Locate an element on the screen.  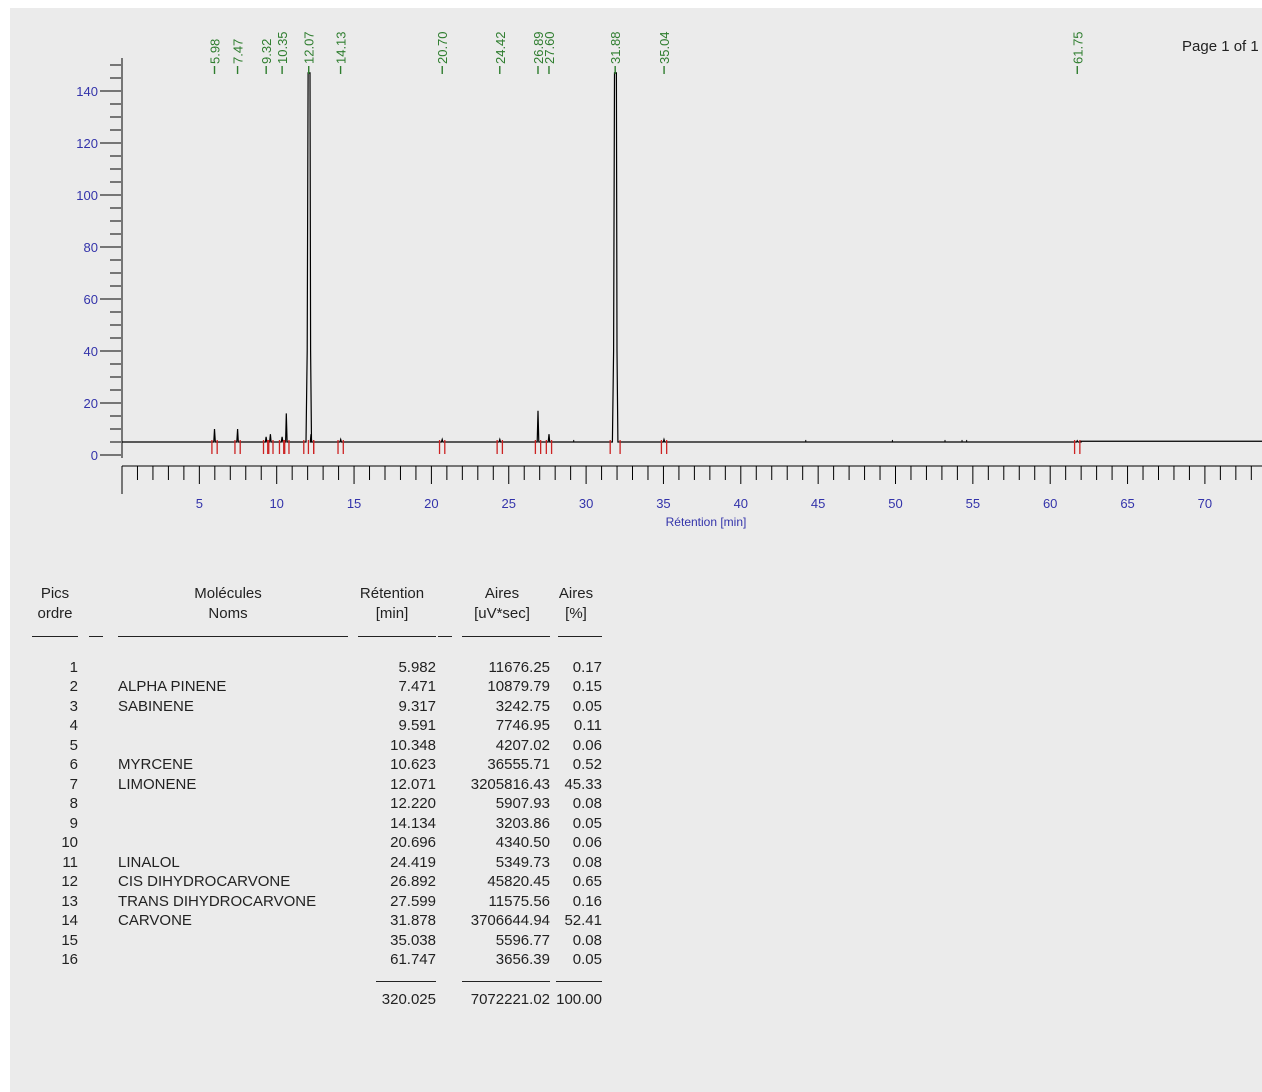
header-area-pct-line2: [%] is located at coordinates (576, 613).